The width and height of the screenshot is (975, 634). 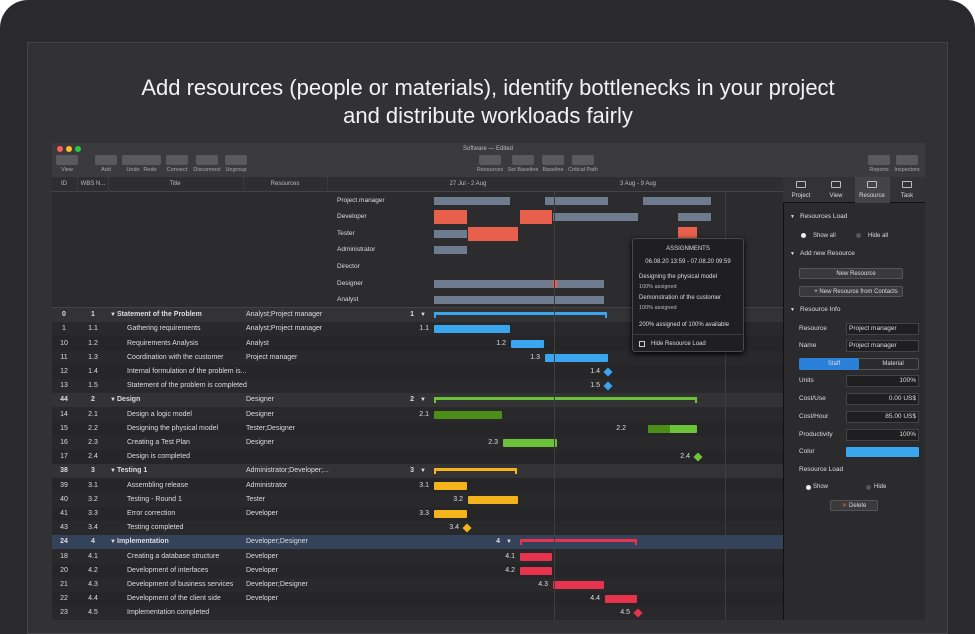 What do you see at coordinates (523, 170) in the screenshot?
I see `toolbar-label: Set Baseline` at bounding box center [523, 170].